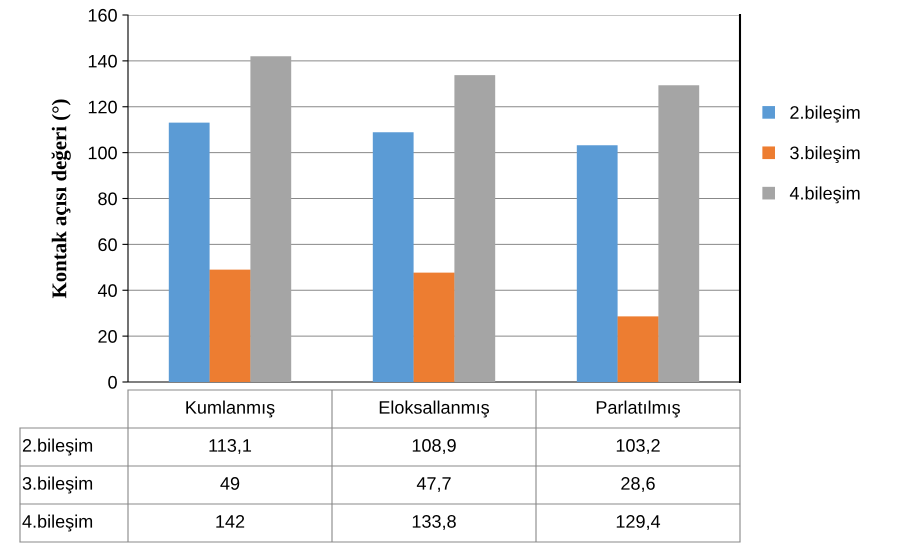 The width and height of the screenshot is (912, 549). I want to click on y-tick-label: 140, so click(102, 61).